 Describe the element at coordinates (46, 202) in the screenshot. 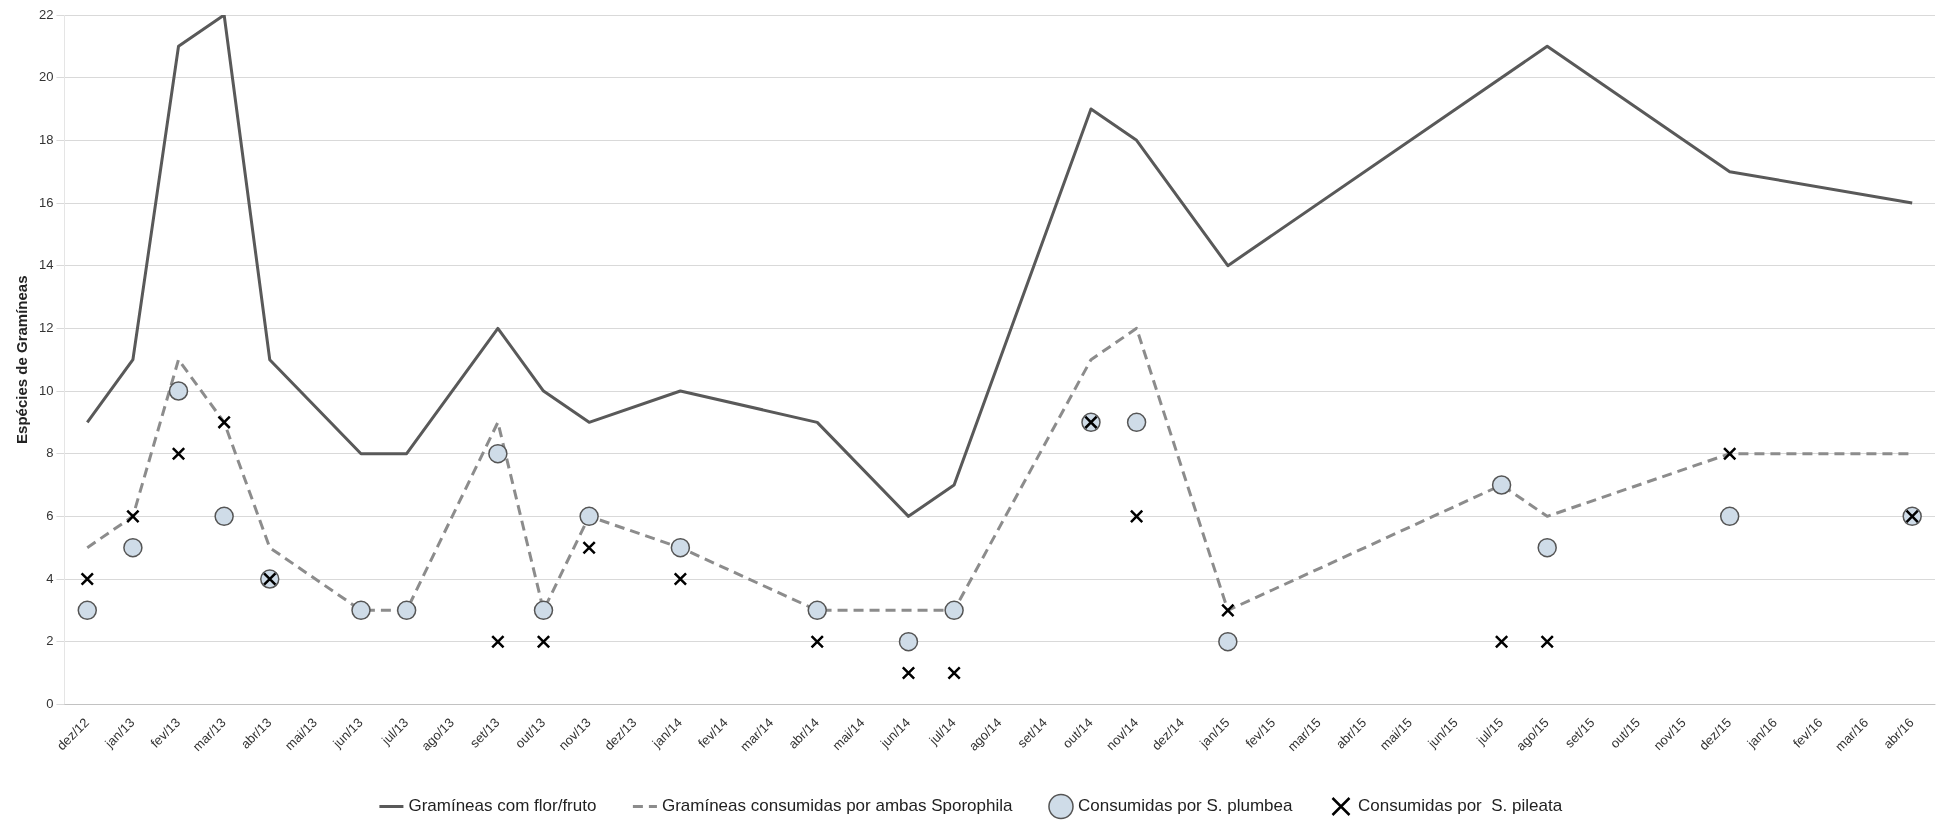

I see `y-tick-label: 16` at that location.